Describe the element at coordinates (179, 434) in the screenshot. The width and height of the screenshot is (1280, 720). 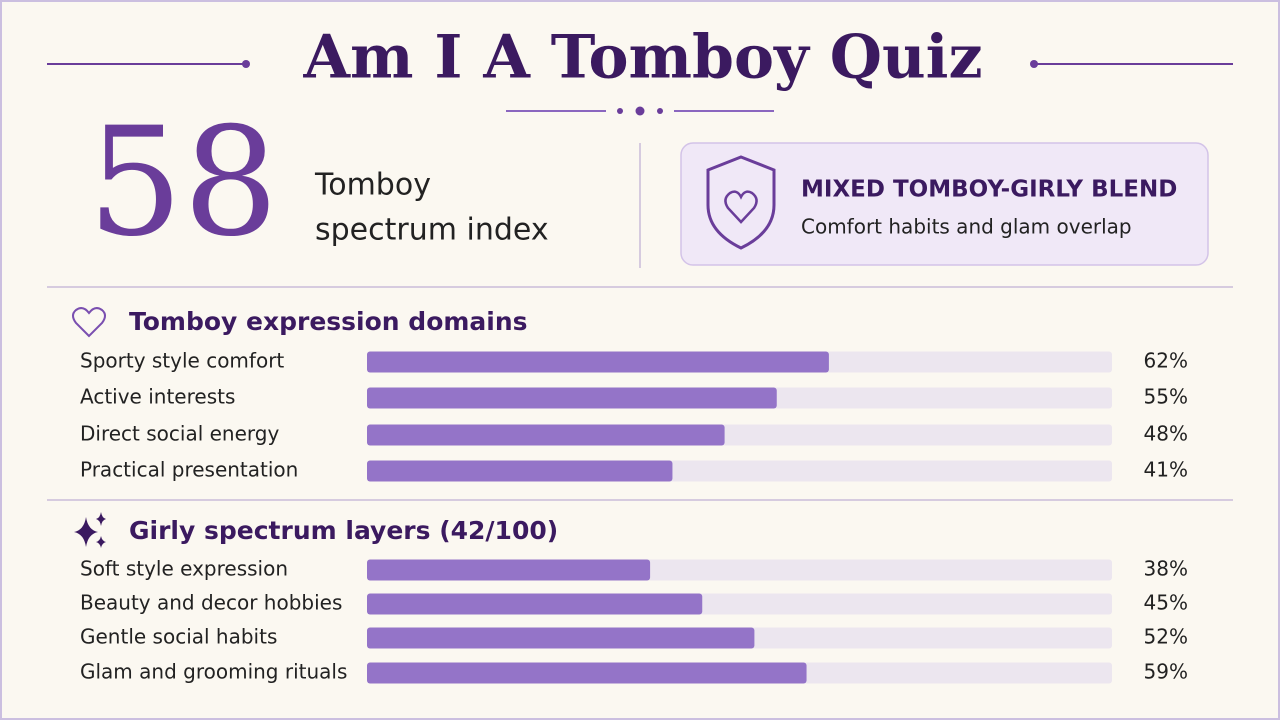
I see `row-label: Direct social energy` at that location.